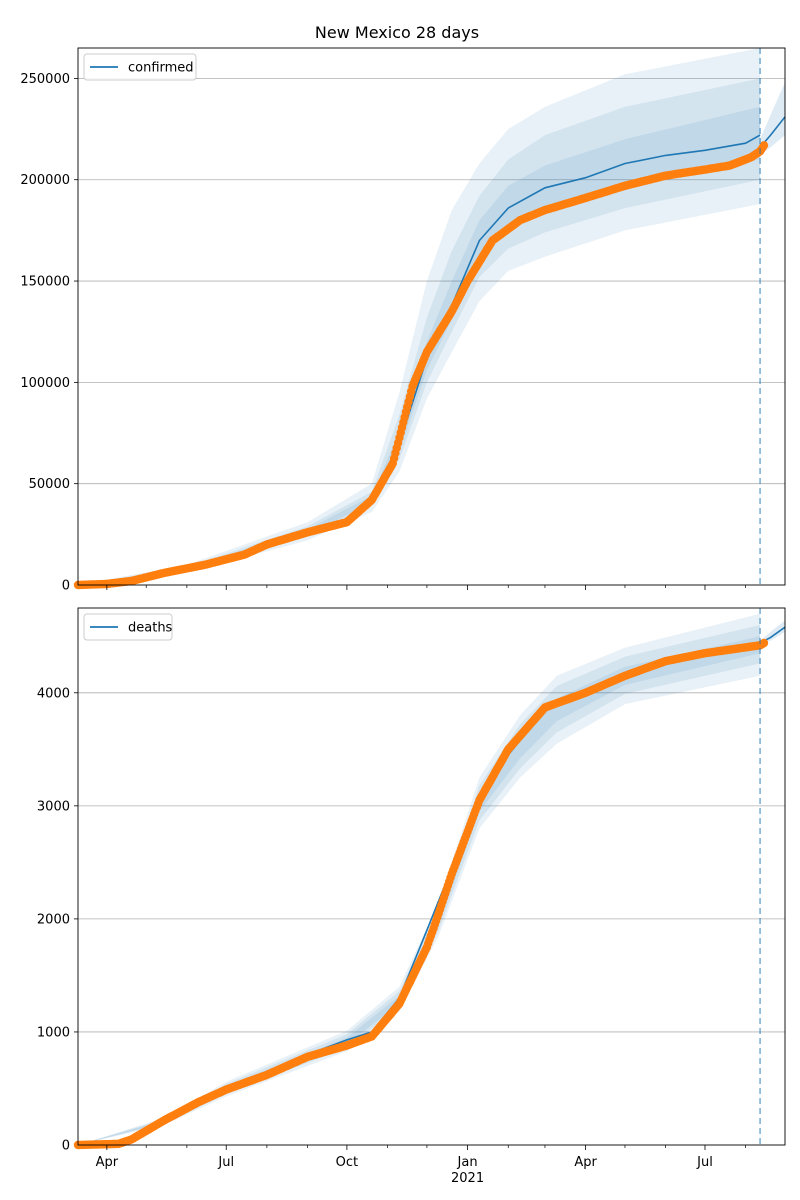  Describe the element at coordinates (150, 628) in the screenshot. I see `legend-label: deaths` at that location.